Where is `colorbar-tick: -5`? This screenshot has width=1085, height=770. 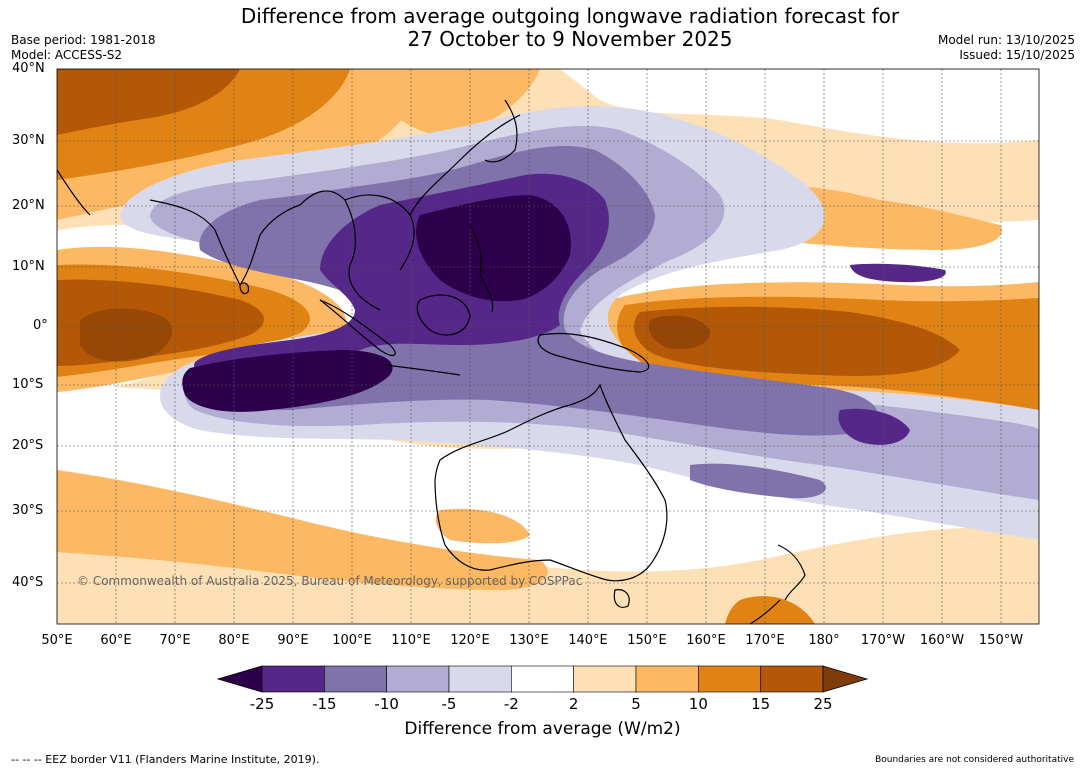
colorbar-tick: -5 is located at coordinates (449, 704).